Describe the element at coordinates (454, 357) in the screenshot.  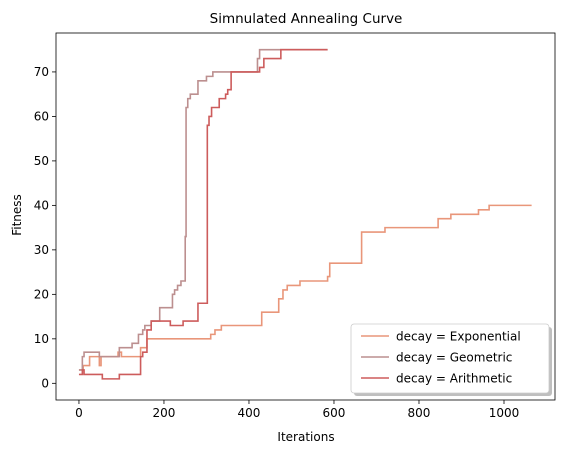
I see `legend-entry: decay = Geometric` at that location.